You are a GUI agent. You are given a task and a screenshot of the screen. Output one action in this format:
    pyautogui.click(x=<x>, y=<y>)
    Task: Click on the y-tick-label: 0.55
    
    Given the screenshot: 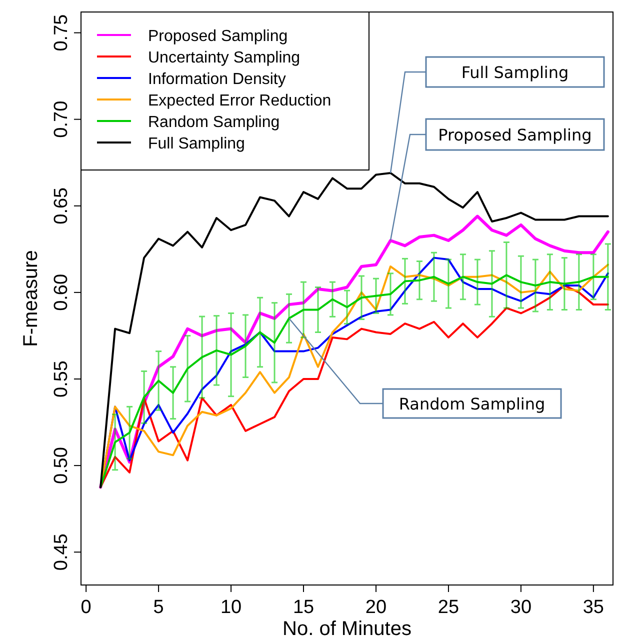 What is the action you would take?
    pyautogui.click(x=61, y=379)
    